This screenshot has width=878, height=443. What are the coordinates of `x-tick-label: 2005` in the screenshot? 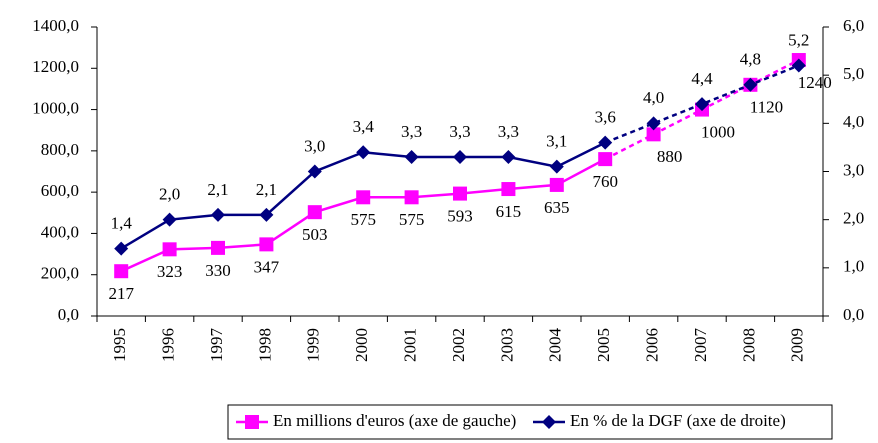 It's located at (603, 345).